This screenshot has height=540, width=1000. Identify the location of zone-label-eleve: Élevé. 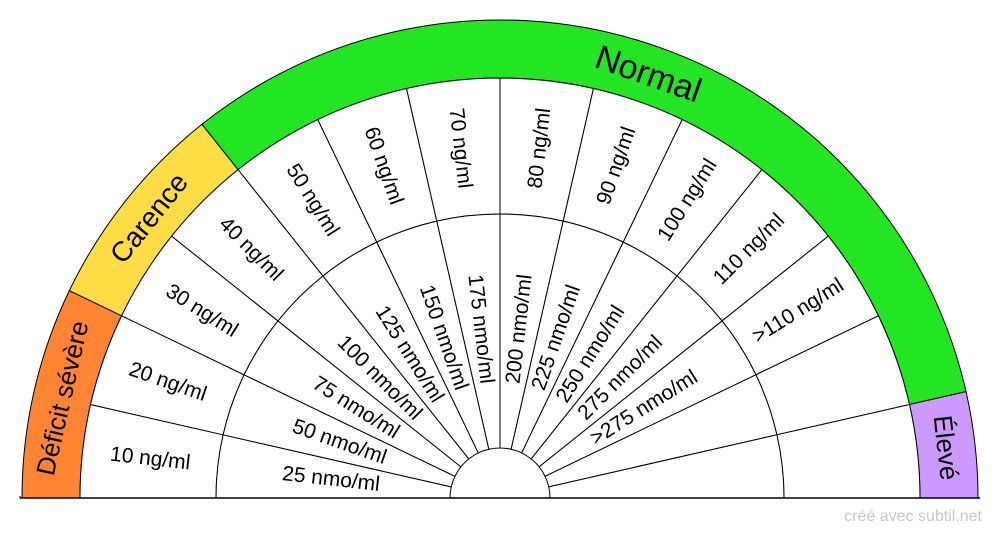
(946, 448).